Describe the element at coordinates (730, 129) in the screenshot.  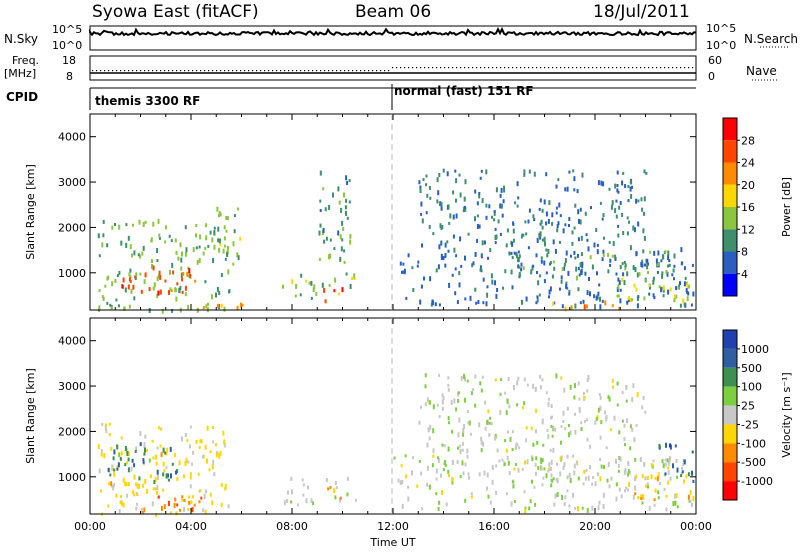
I see `colorbar-segment` at that location.